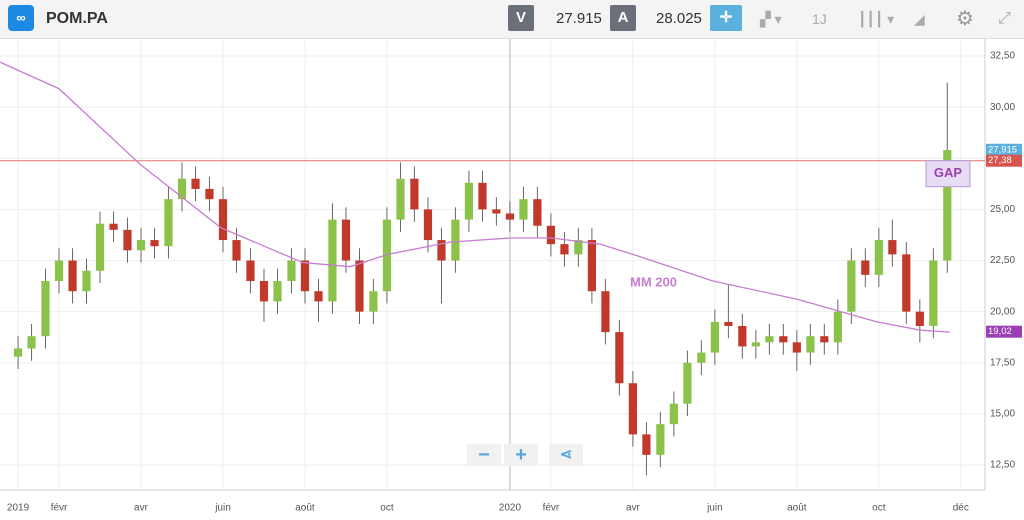  Describe the element at coordinates (726, 18) in the screenshot. I see `crosshair-button: ✛` at that location.